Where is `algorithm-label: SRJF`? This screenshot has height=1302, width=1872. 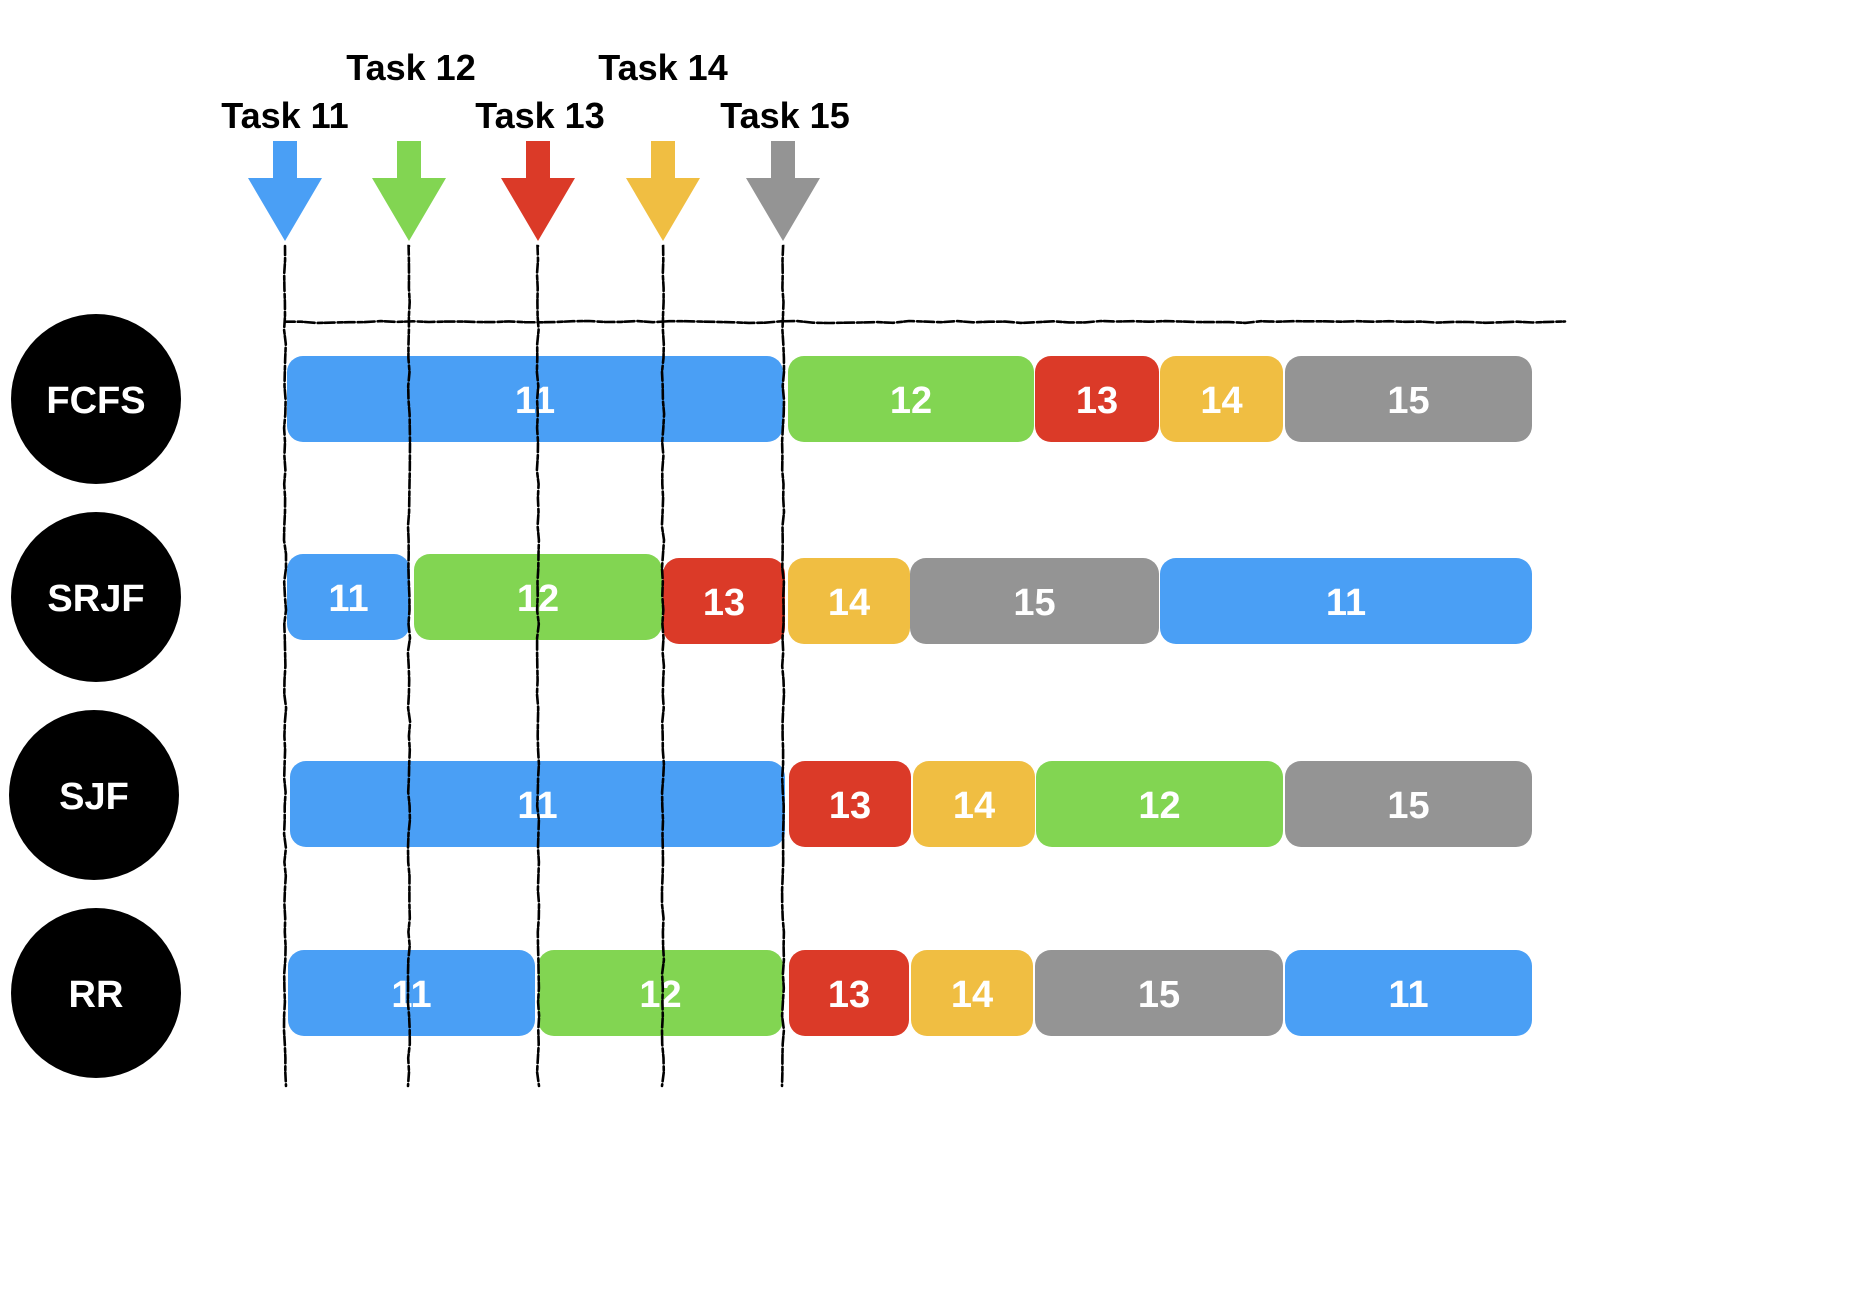 algorithm-label: SRJF is located at coordinates (95, 599).